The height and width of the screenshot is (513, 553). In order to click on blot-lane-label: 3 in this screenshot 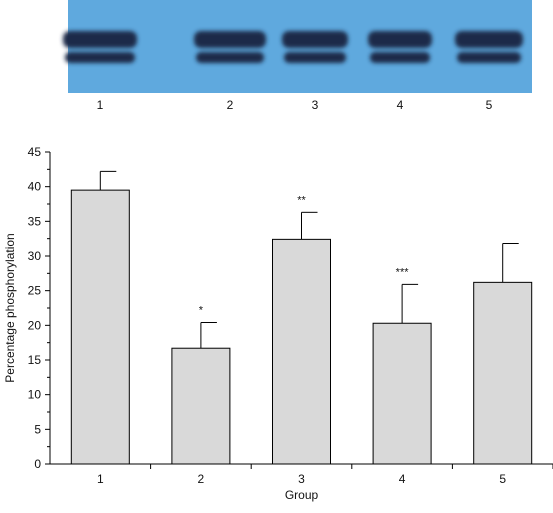, I will do `click(315, 105)`.